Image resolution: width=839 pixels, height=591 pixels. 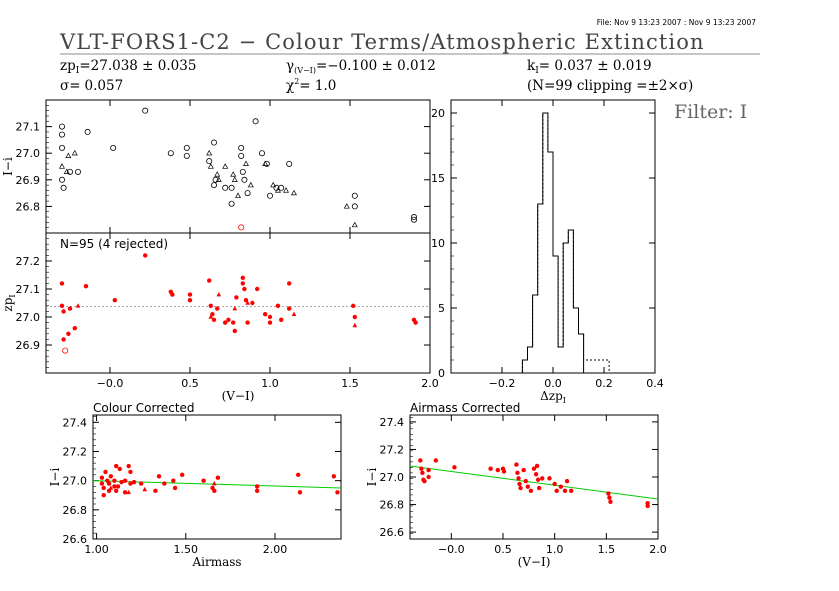 I want to click on y-tick-label: 27.4, so click(x=75, y=422).